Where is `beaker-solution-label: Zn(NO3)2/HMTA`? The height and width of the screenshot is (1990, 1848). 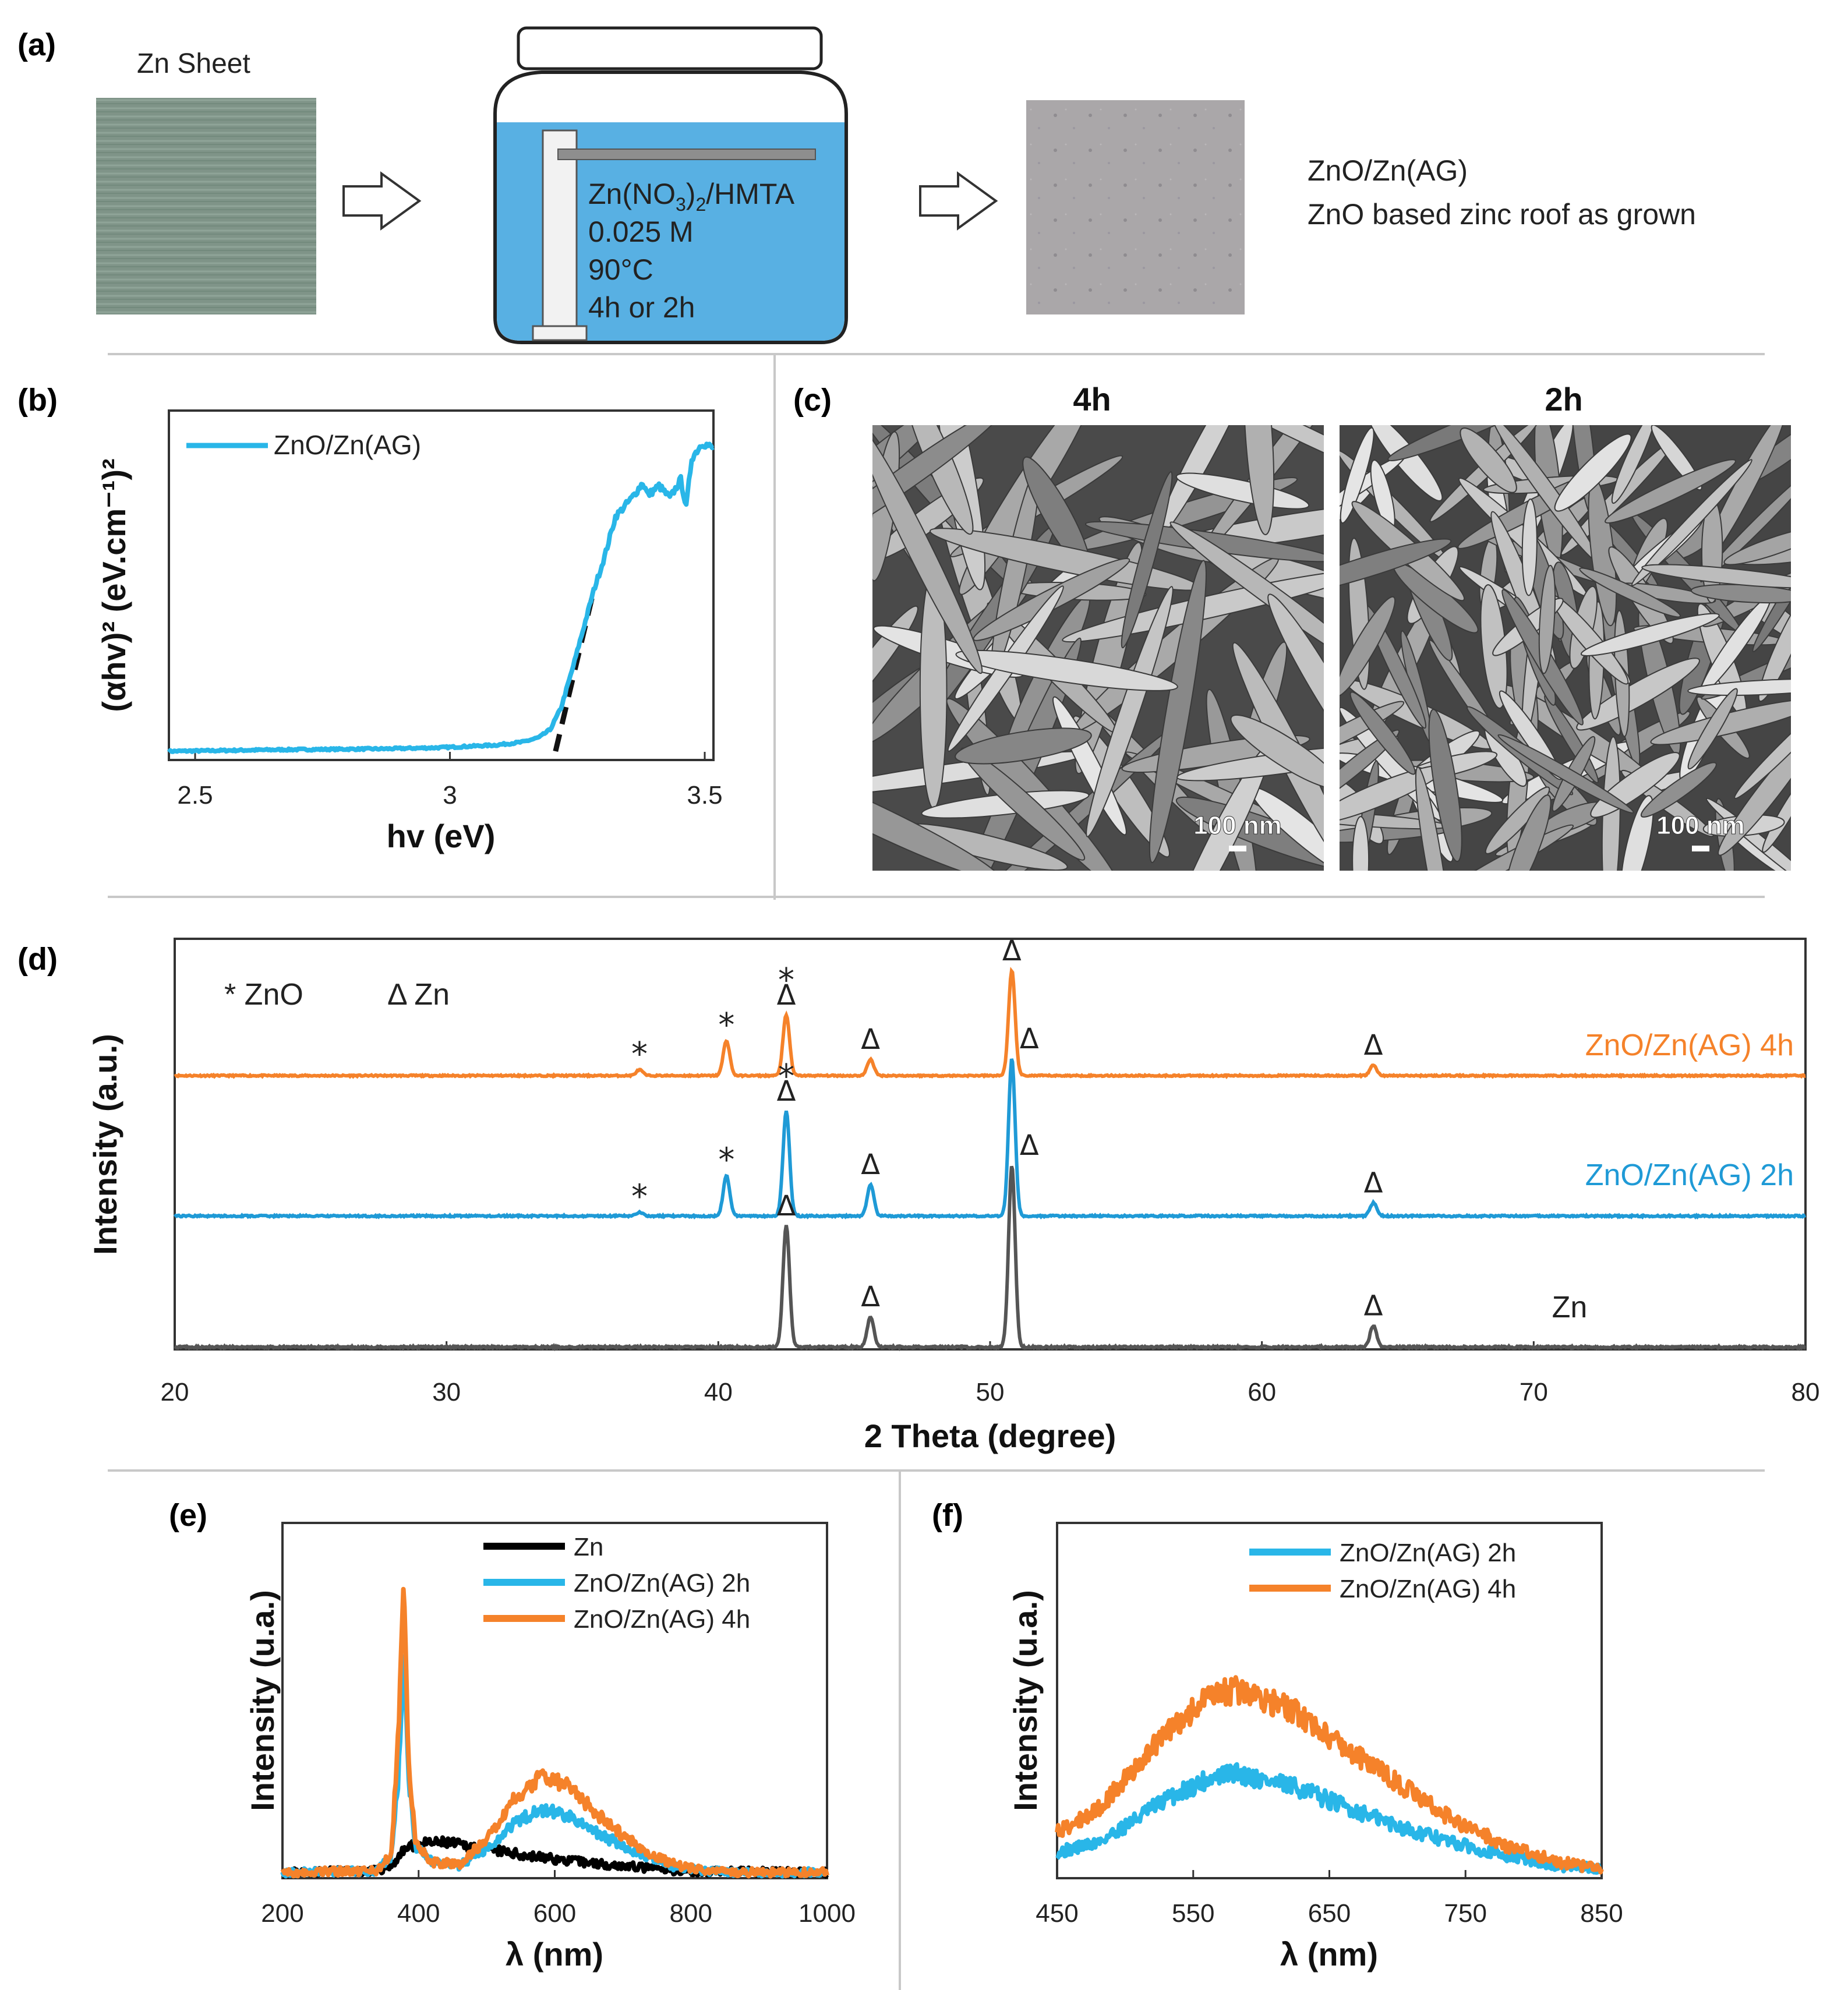
beaker-solution-label: Zn(NO3)2/HMTA is located at coordinates (691, 196).